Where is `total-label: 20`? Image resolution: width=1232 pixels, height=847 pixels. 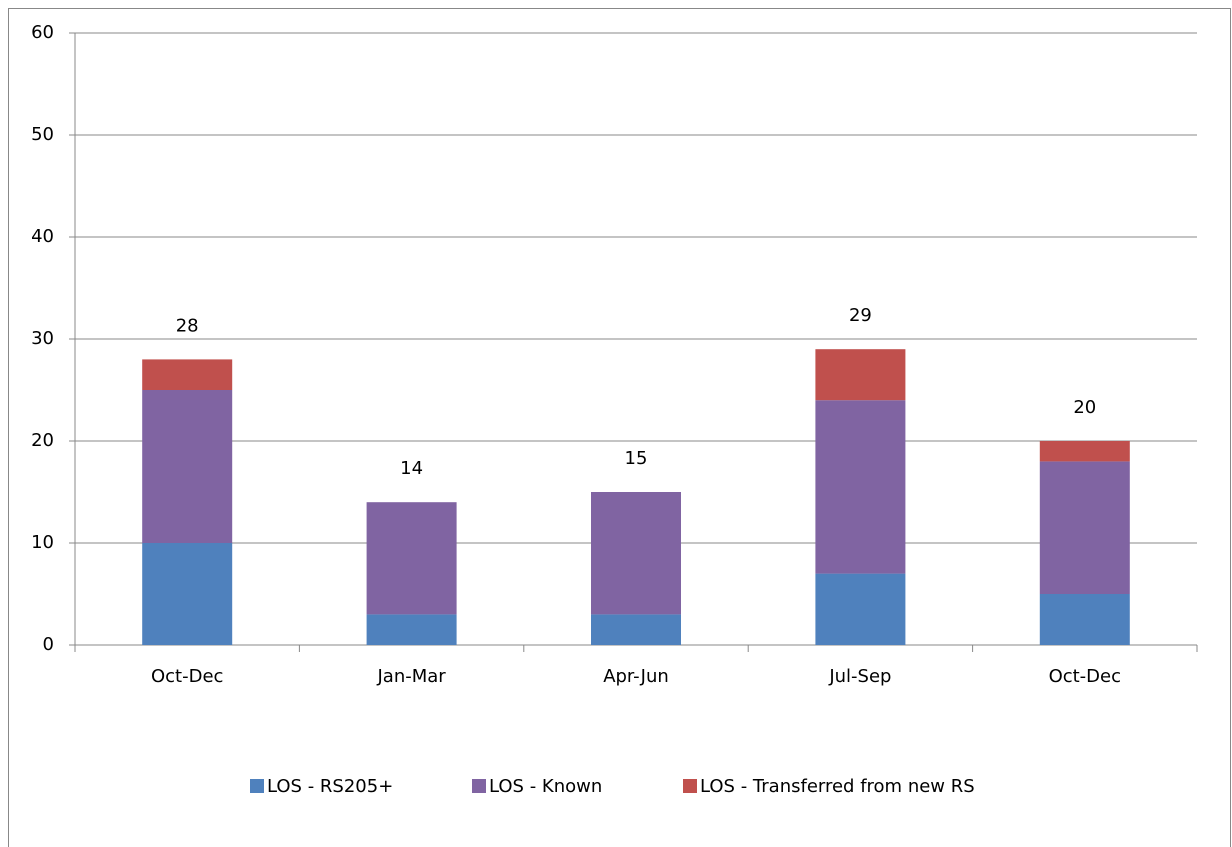 total-label: 20 is located at coordinates (1084, 407).